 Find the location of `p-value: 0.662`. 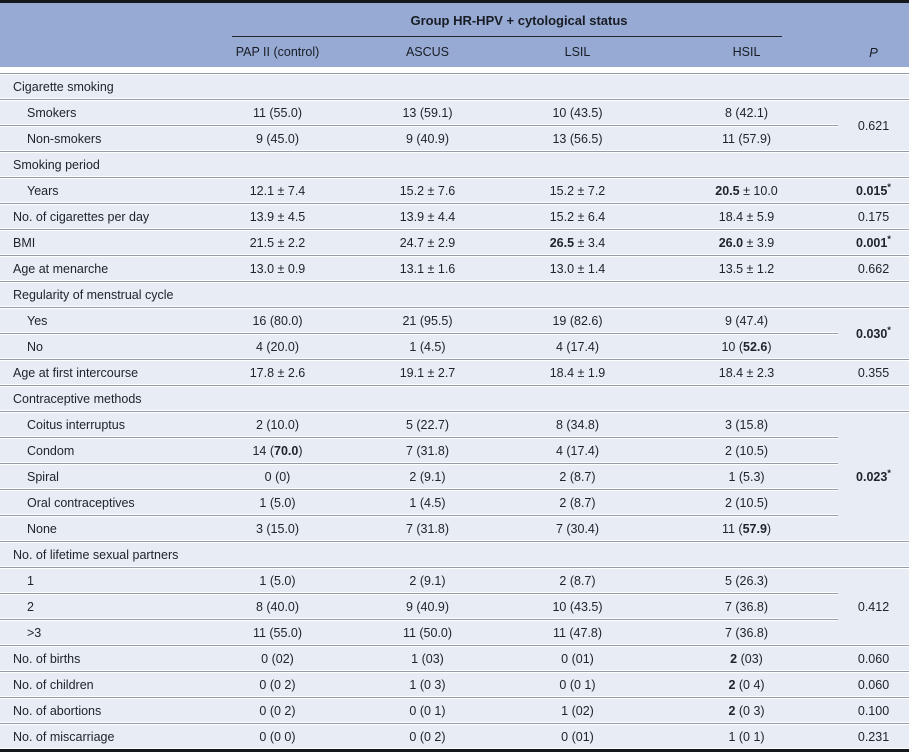

p-value: 0.662 is located at coordinates (873, 268).